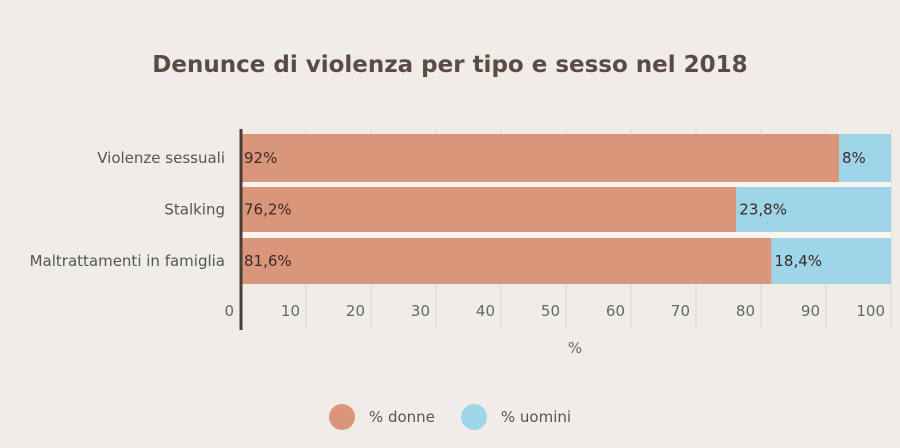  I want to click on legend-item: % uomini, so click(516, 417).